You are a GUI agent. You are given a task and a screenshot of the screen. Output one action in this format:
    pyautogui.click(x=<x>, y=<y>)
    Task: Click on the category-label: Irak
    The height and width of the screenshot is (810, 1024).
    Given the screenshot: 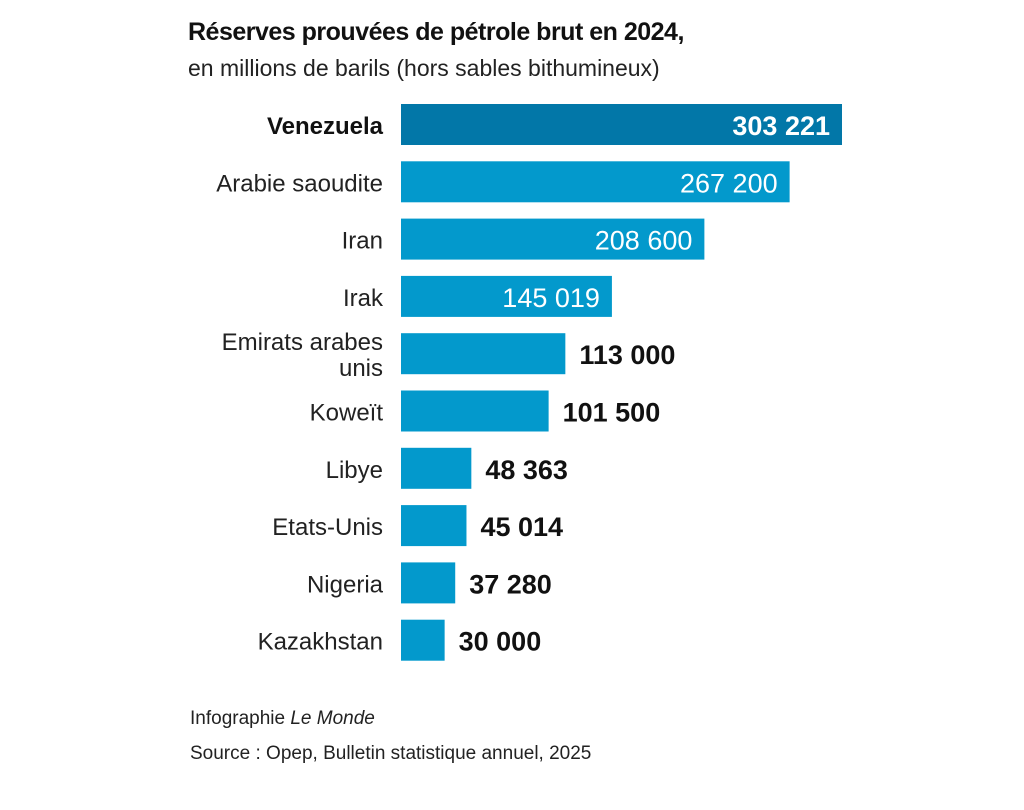 What is the action you would take?
    pyautogui.click(x=363, y=298)
    